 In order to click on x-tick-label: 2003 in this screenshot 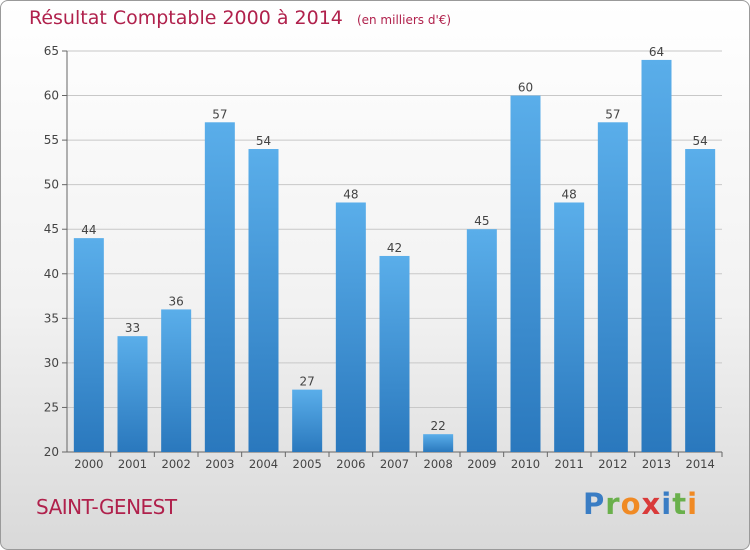, I will do `click(219, 464)`.